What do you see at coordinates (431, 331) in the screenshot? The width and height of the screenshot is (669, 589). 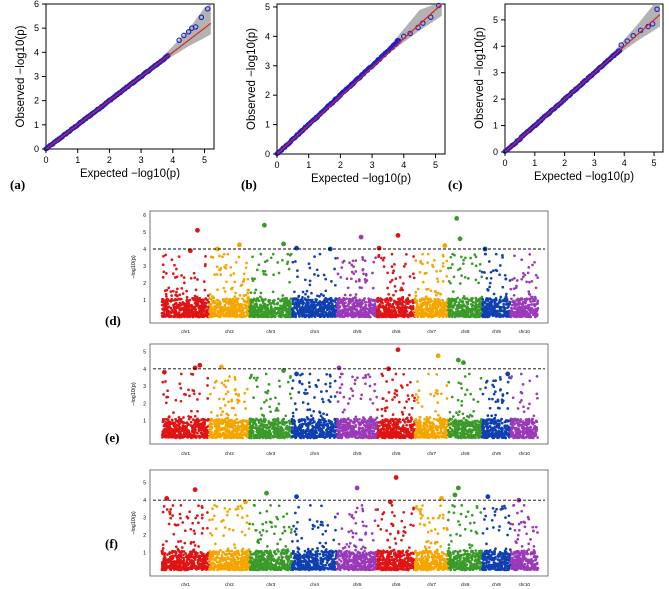 I see `chromosome-label: chr7` at bounding box center [431, 331].